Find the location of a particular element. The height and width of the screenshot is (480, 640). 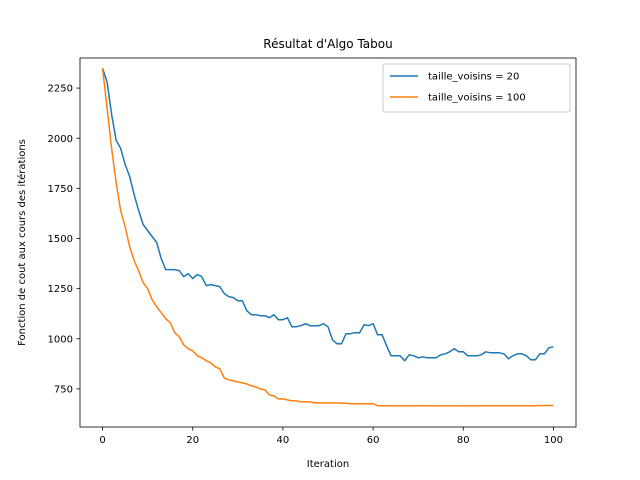

y-tick-label: 1000 is located at coordinates (60, 339).